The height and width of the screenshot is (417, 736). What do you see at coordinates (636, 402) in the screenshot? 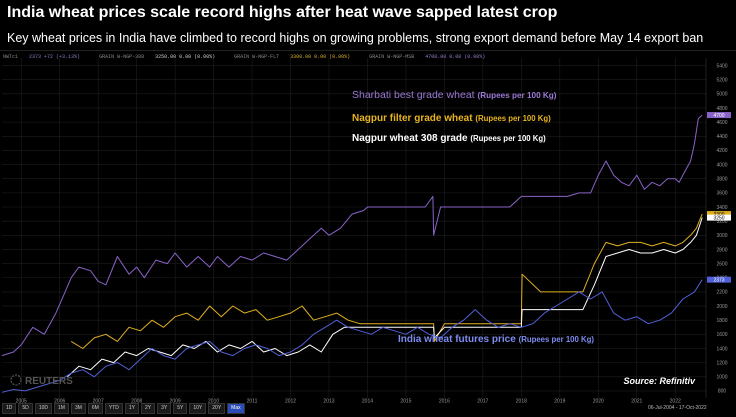
I see `x-tick-label: 2021` at bounding box center [636, 402].